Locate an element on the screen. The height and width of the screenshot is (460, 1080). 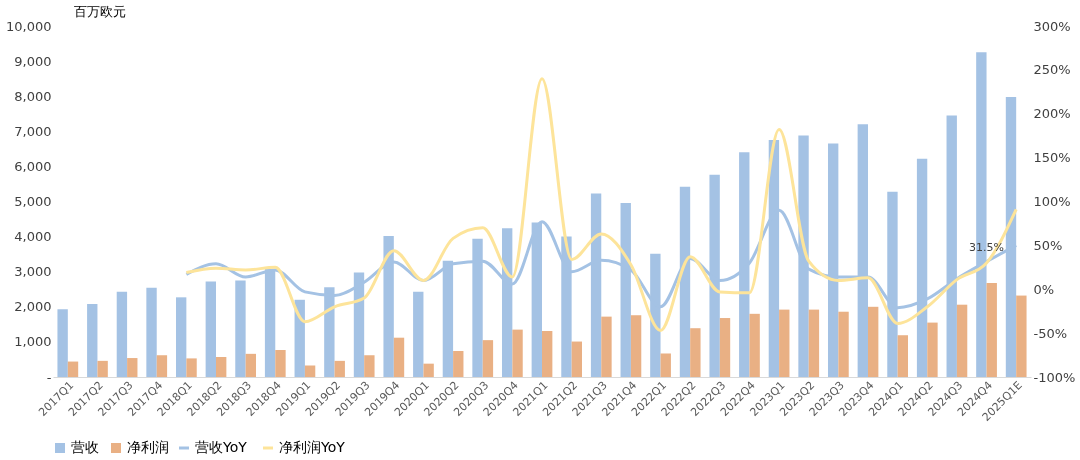
y-tick-label: 1,000 is located at coordinates (33, 342).